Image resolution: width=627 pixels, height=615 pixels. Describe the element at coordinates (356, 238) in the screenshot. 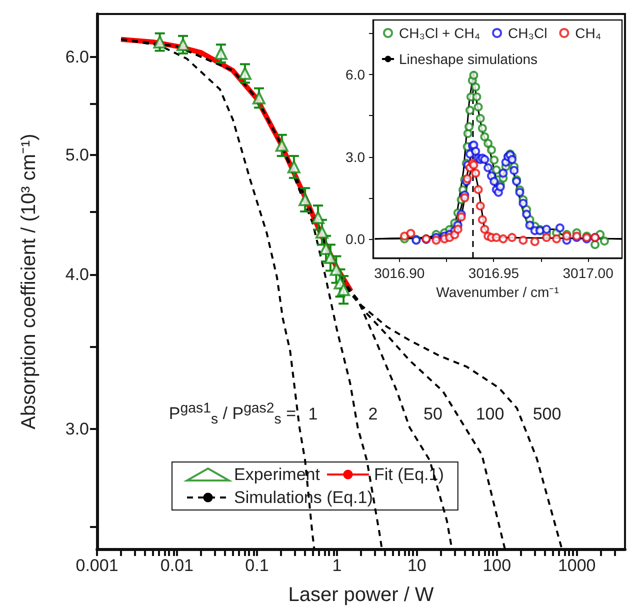

I see `y-tick-label: 0.0` at that location.